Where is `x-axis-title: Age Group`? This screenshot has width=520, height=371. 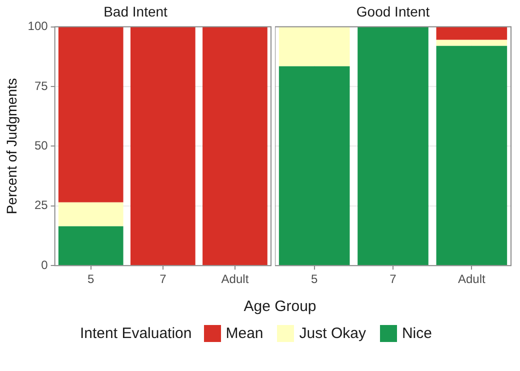
x-axis-title: Age Group is located at coordinates (280, 306).